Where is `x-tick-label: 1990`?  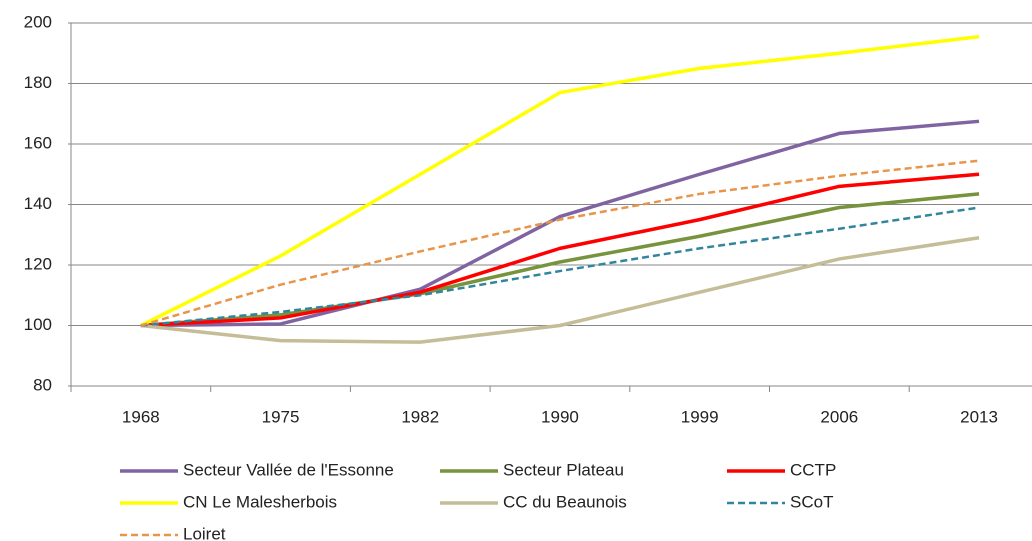 x-tick-label: 1990 is located at coordinates (560, 416).